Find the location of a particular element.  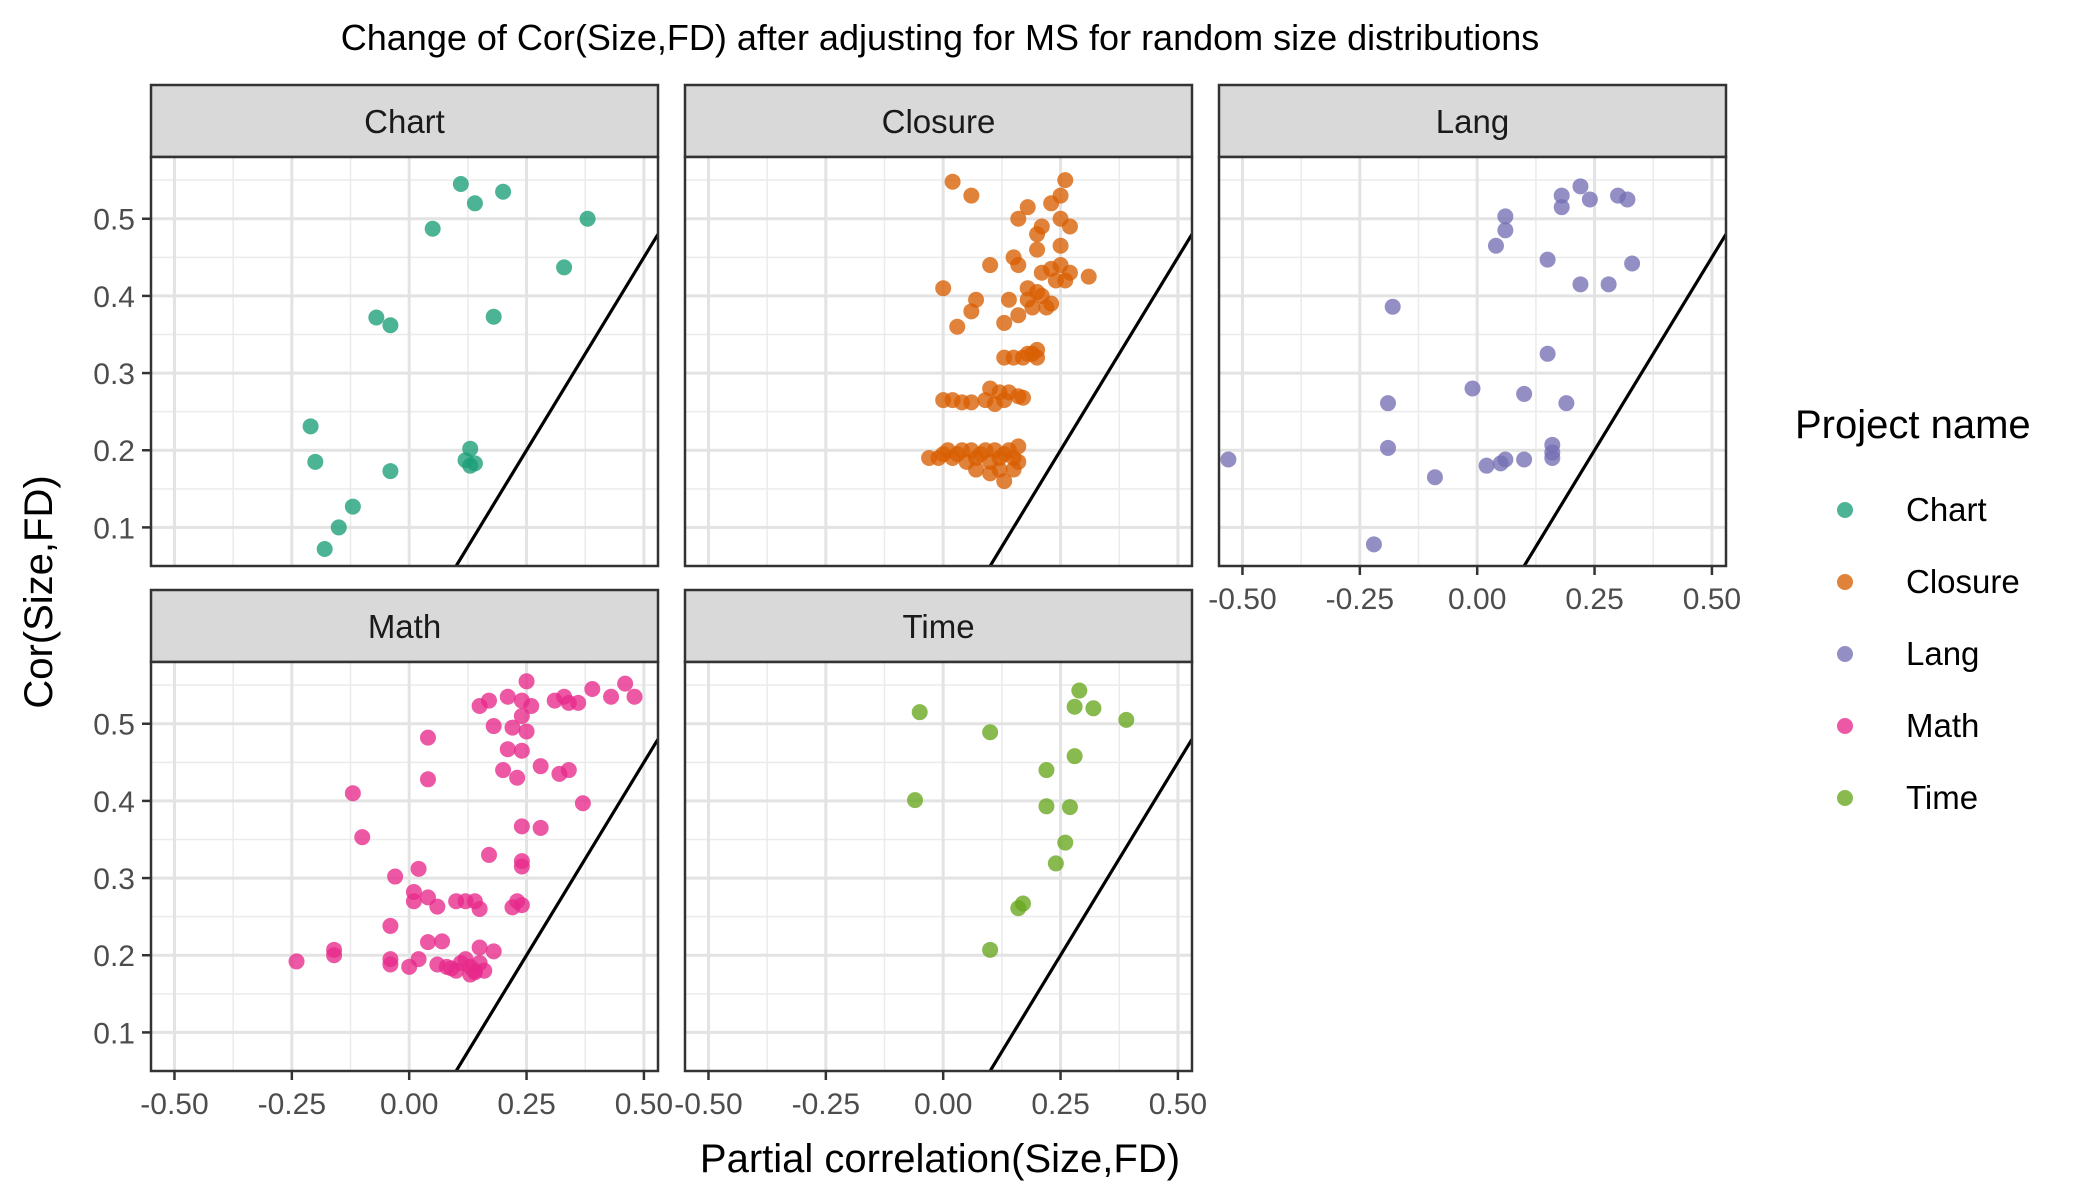

y-tick-label: 0.2 is located at coordinates (114, 956).